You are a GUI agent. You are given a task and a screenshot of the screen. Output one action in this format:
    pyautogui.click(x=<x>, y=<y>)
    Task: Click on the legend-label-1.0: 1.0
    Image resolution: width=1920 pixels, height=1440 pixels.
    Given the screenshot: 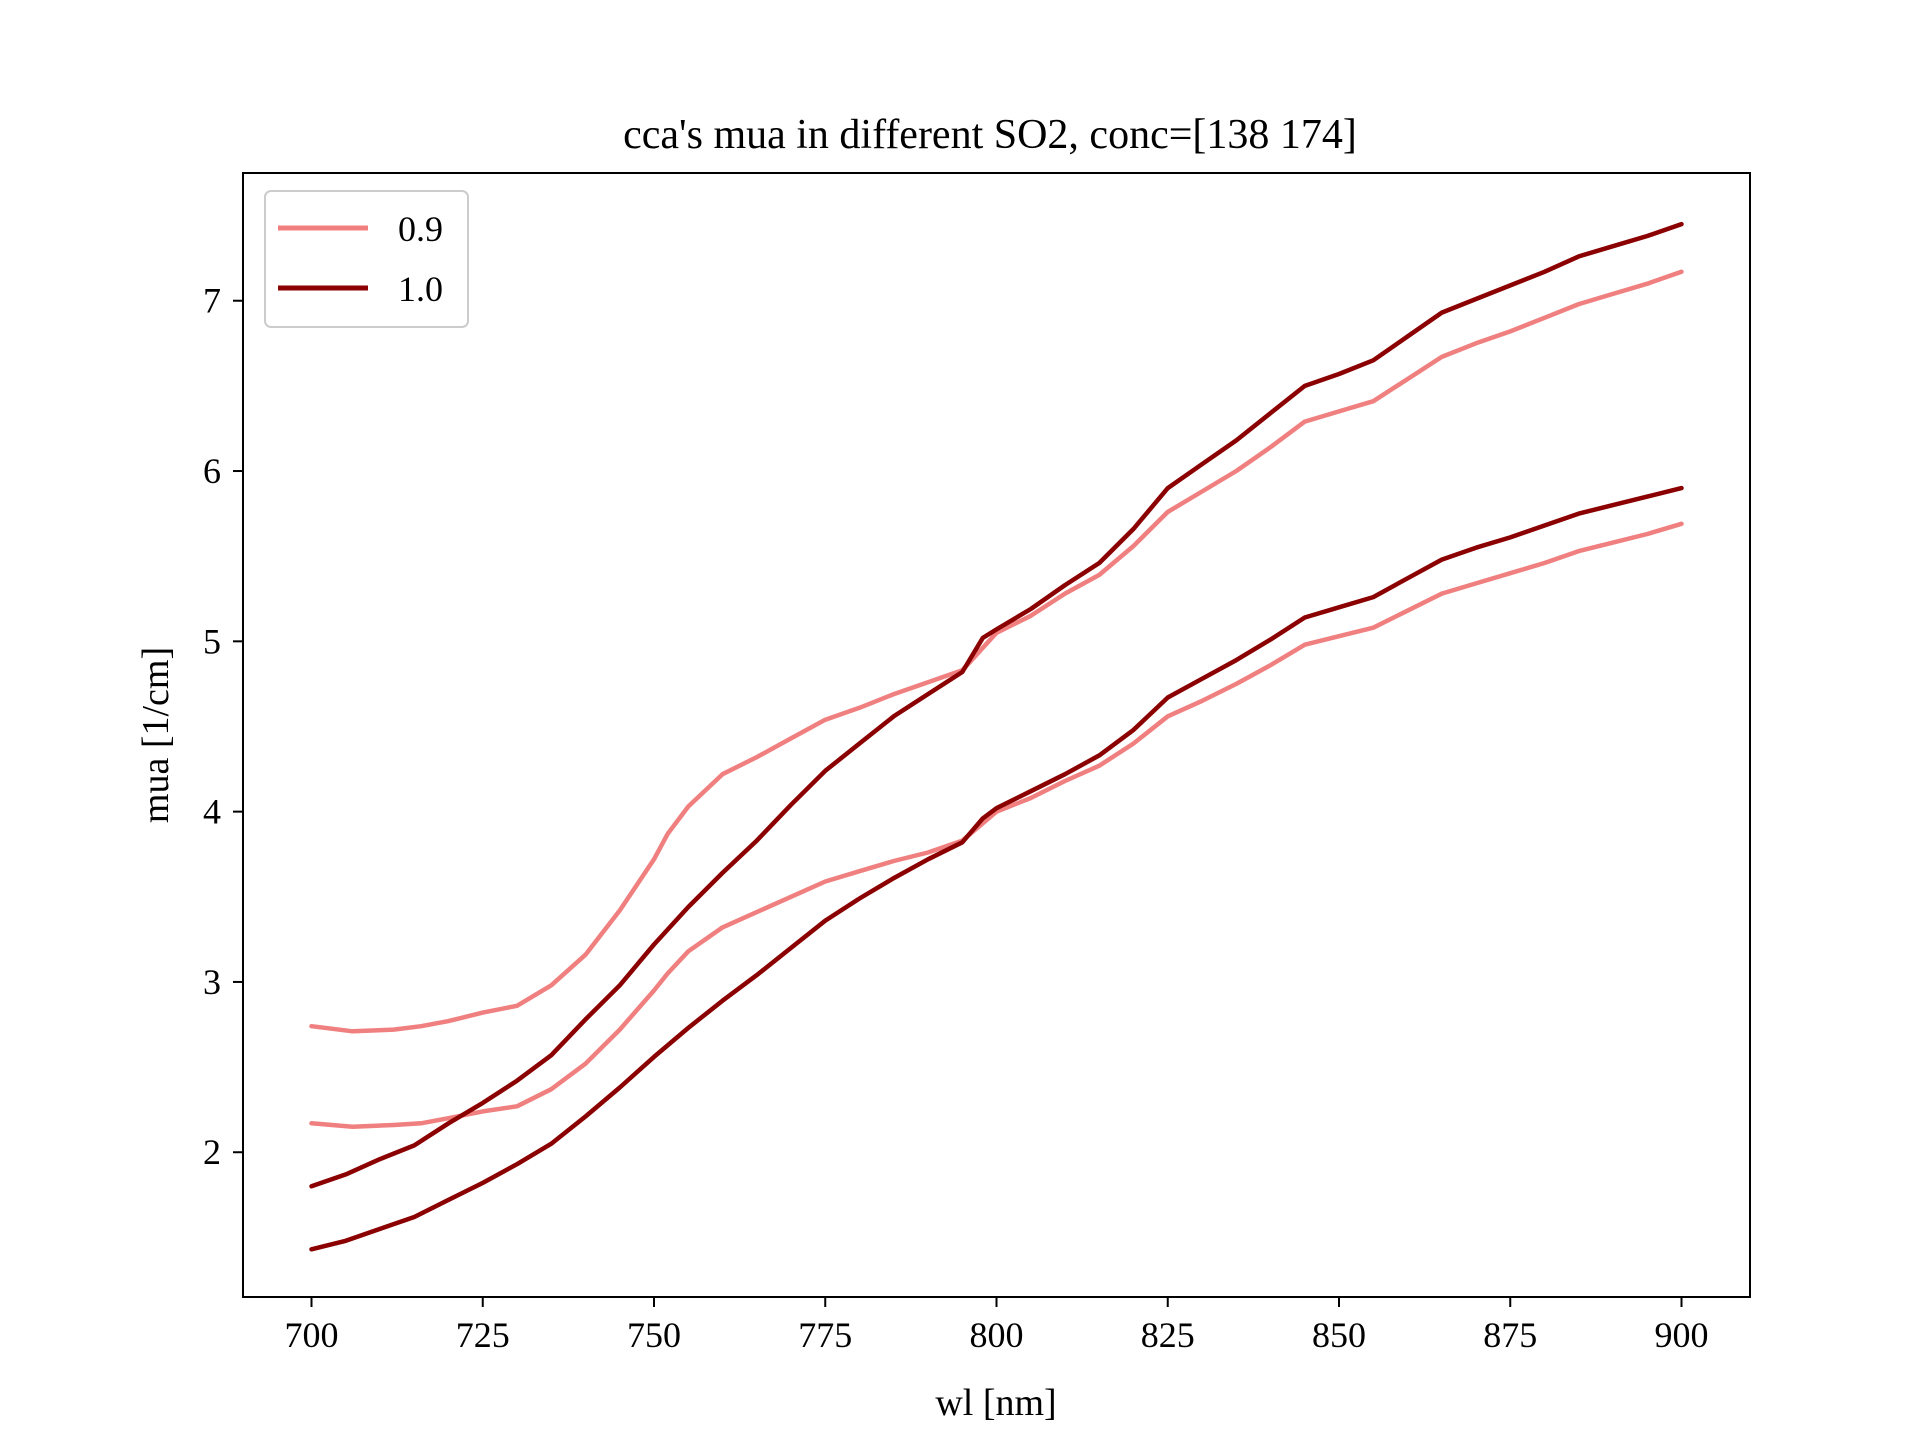 What is the action you would take?
    pyautogui.click(x=420, y=289)
    